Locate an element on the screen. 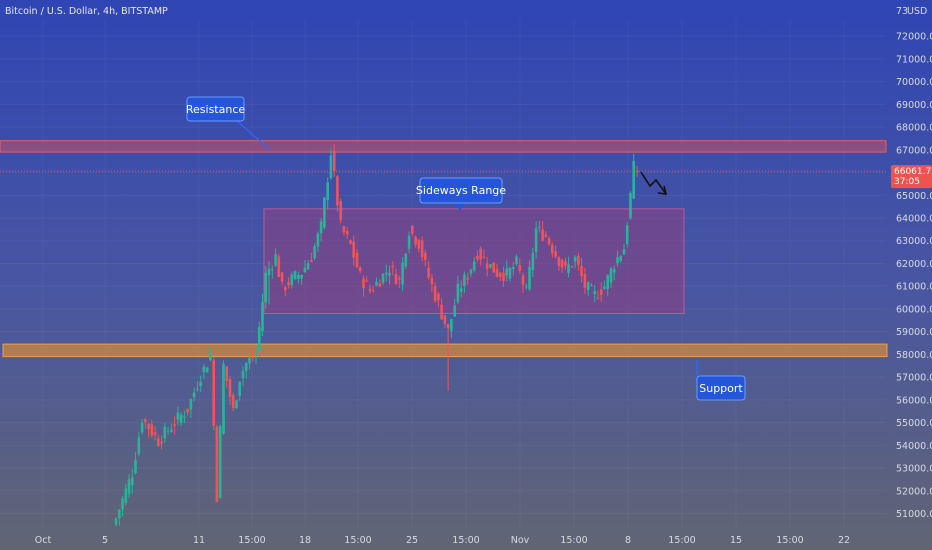 This screenshot has height=550, width=932. support-callout: Support is located at coordinates (721, 380).